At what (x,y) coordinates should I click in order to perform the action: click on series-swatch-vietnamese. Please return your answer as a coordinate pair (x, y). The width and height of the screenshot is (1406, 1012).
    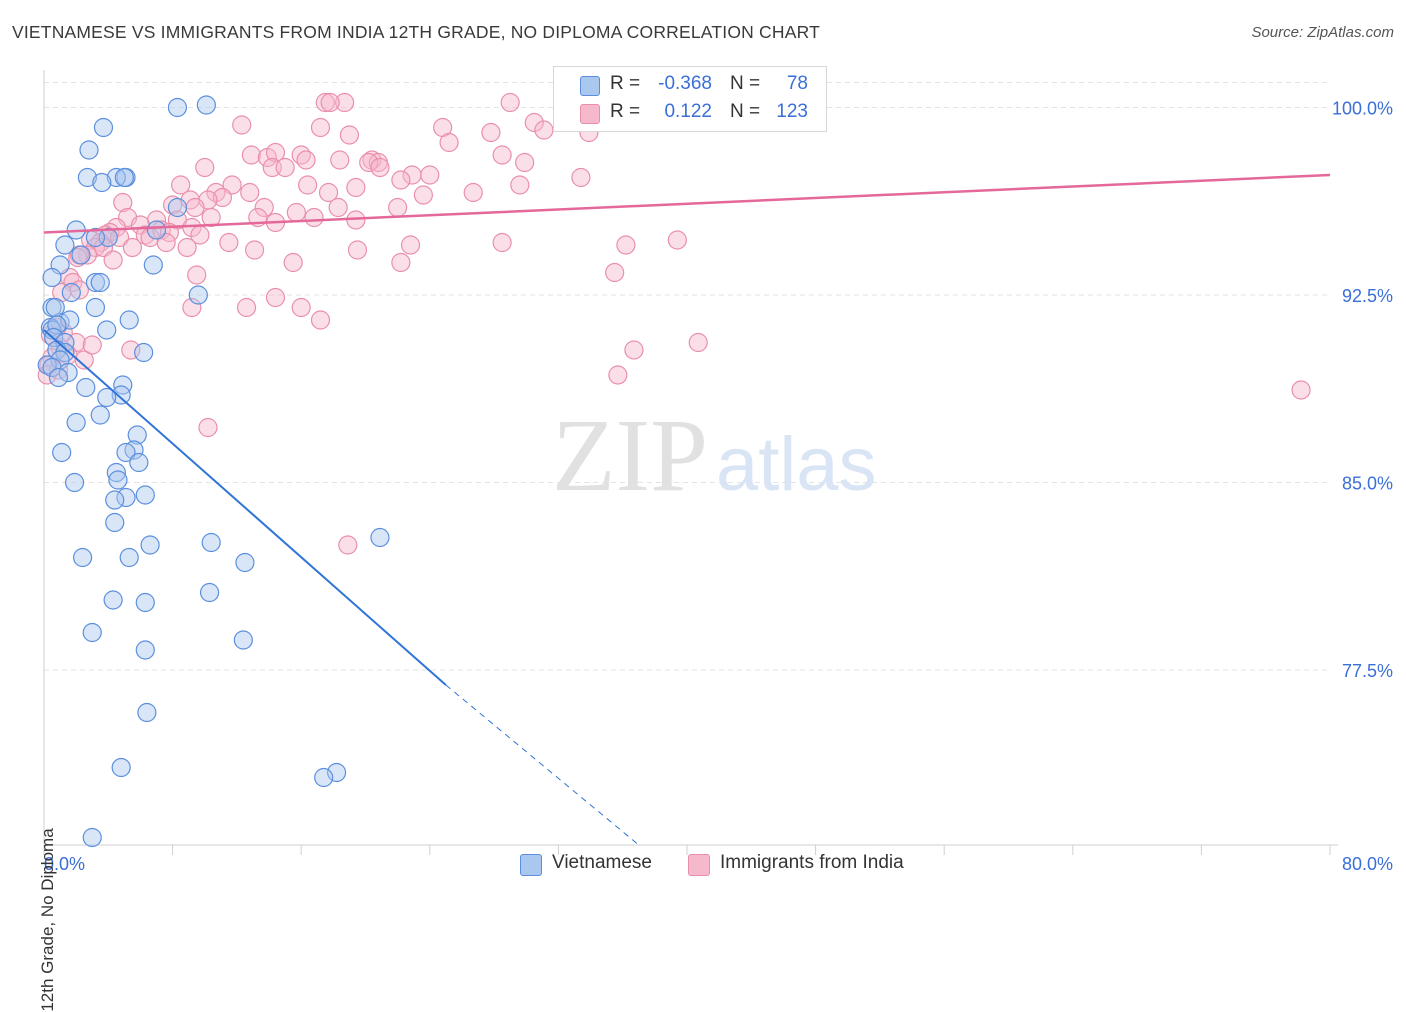
    Looking at the image, I should click on (531, 865).